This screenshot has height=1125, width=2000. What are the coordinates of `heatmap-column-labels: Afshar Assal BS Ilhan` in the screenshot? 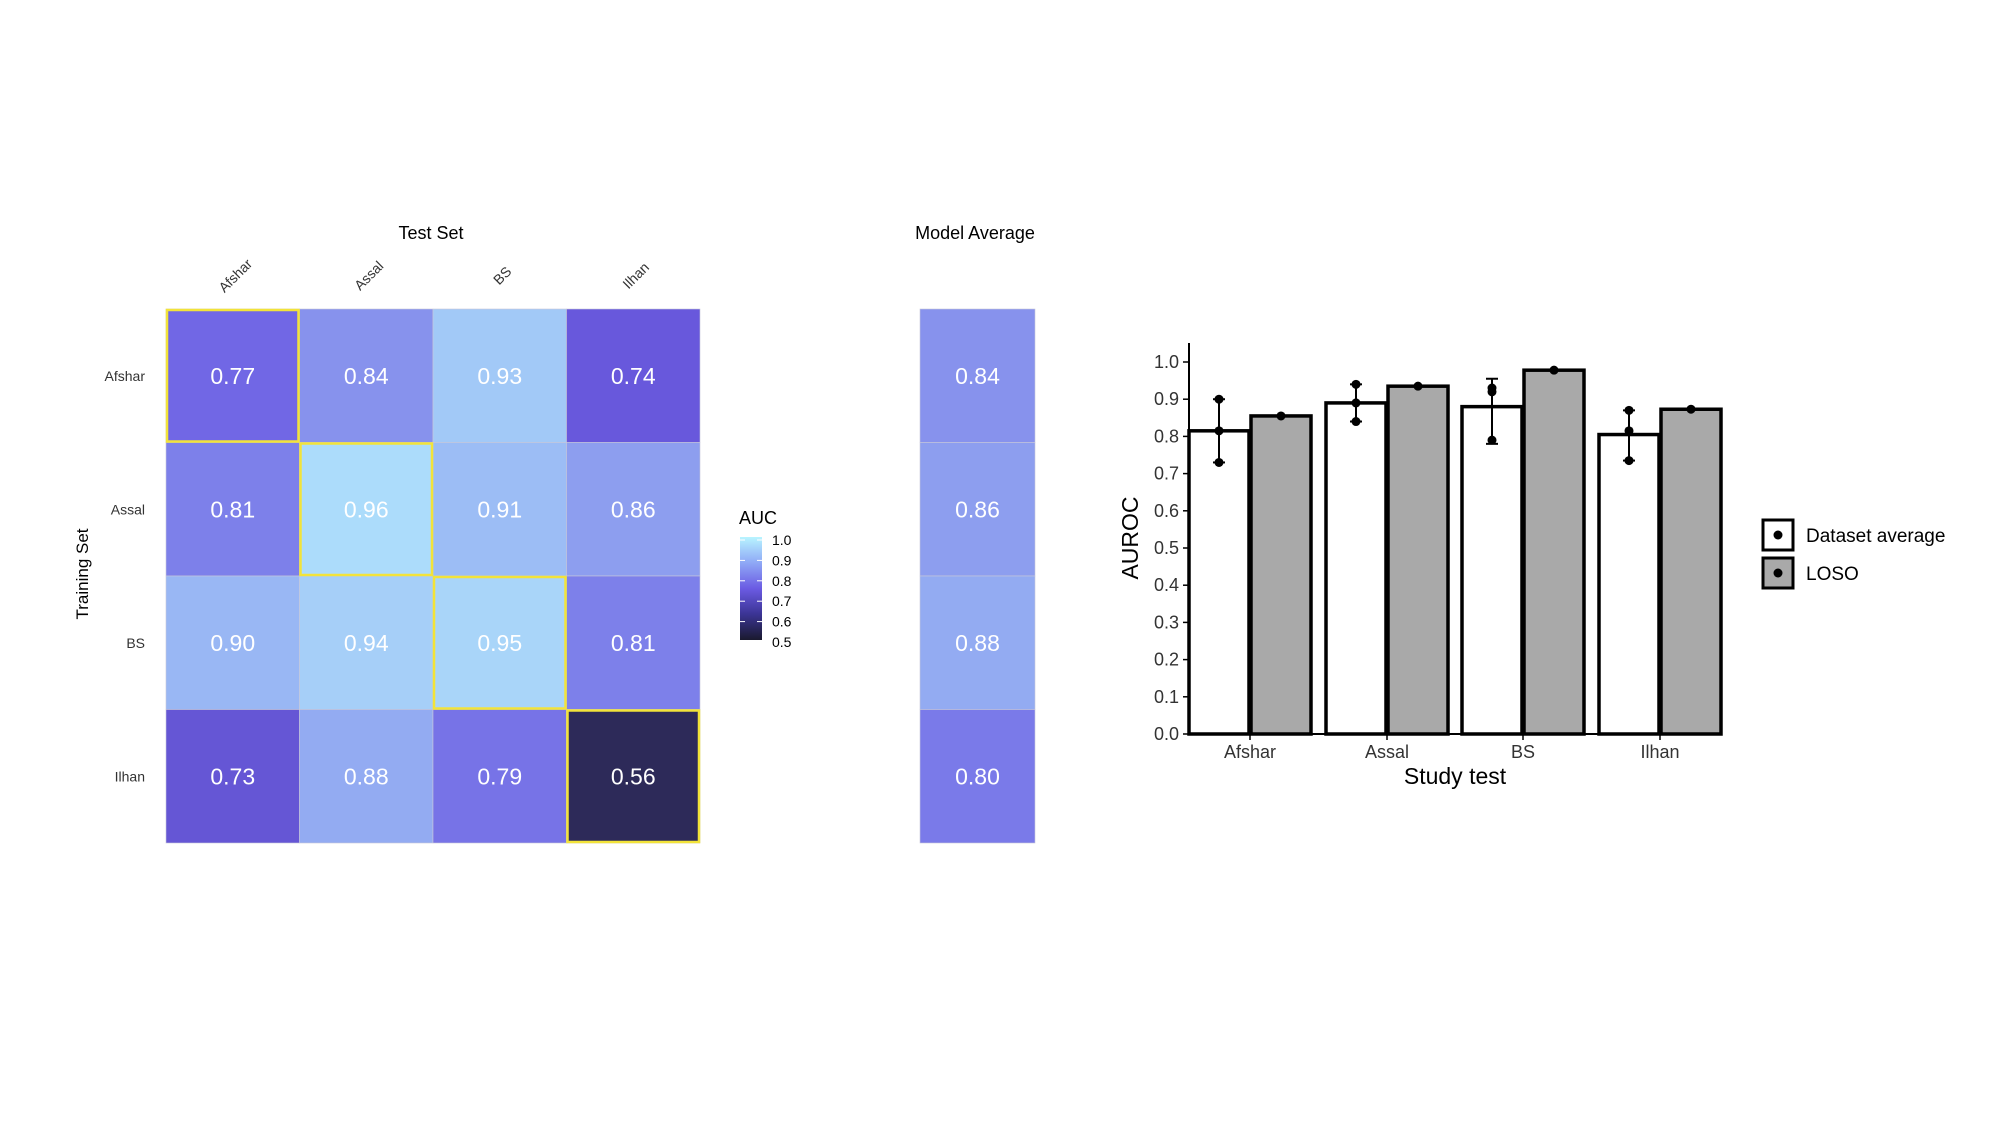 It's located at (433, 275).